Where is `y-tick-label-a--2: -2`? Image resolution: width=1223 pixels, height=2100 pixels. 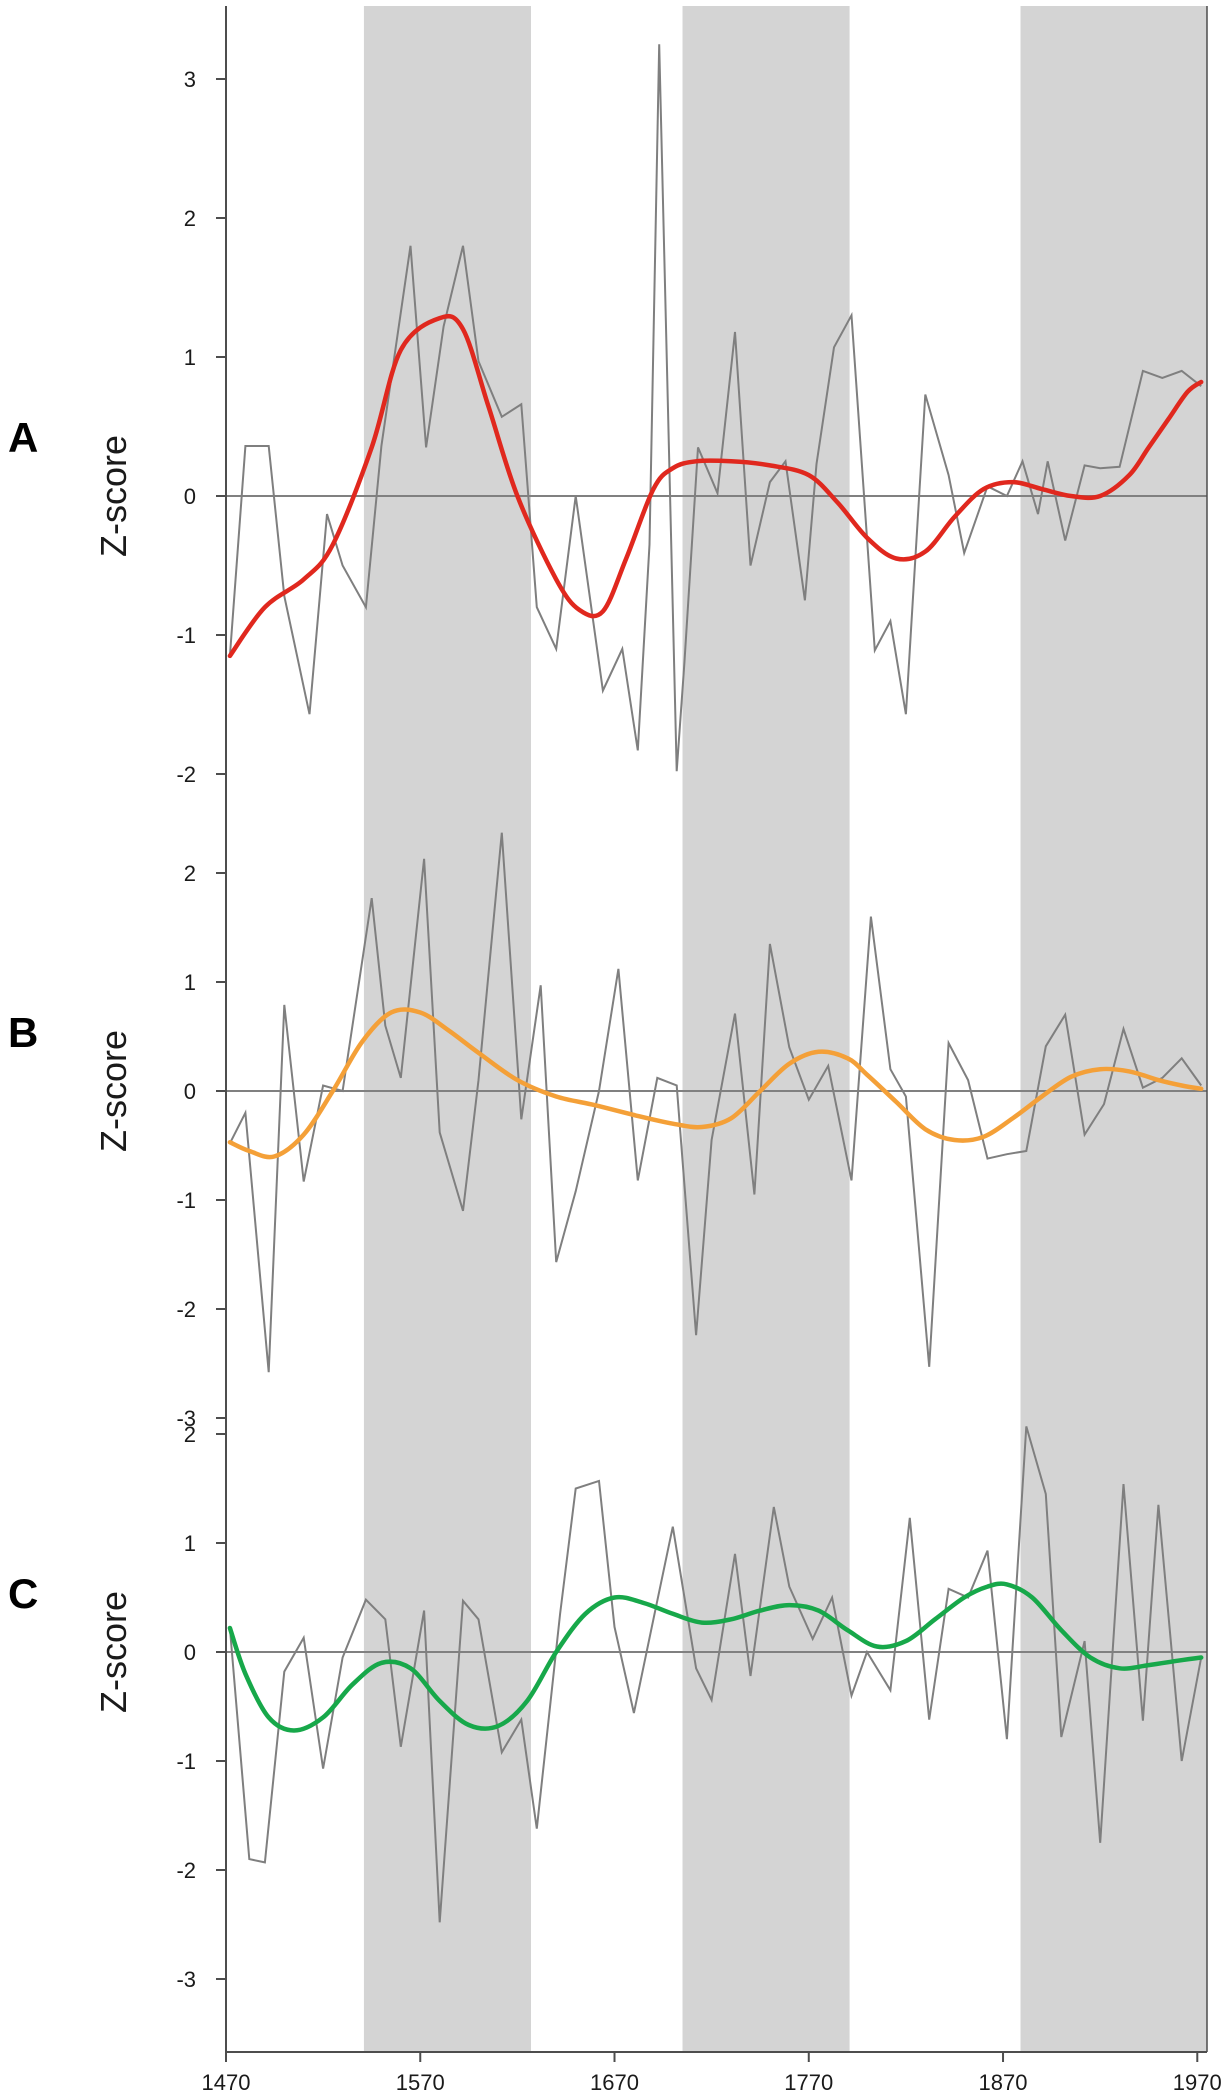
y-tick-label-a--2: -2 is located at coordinates (186, 774).